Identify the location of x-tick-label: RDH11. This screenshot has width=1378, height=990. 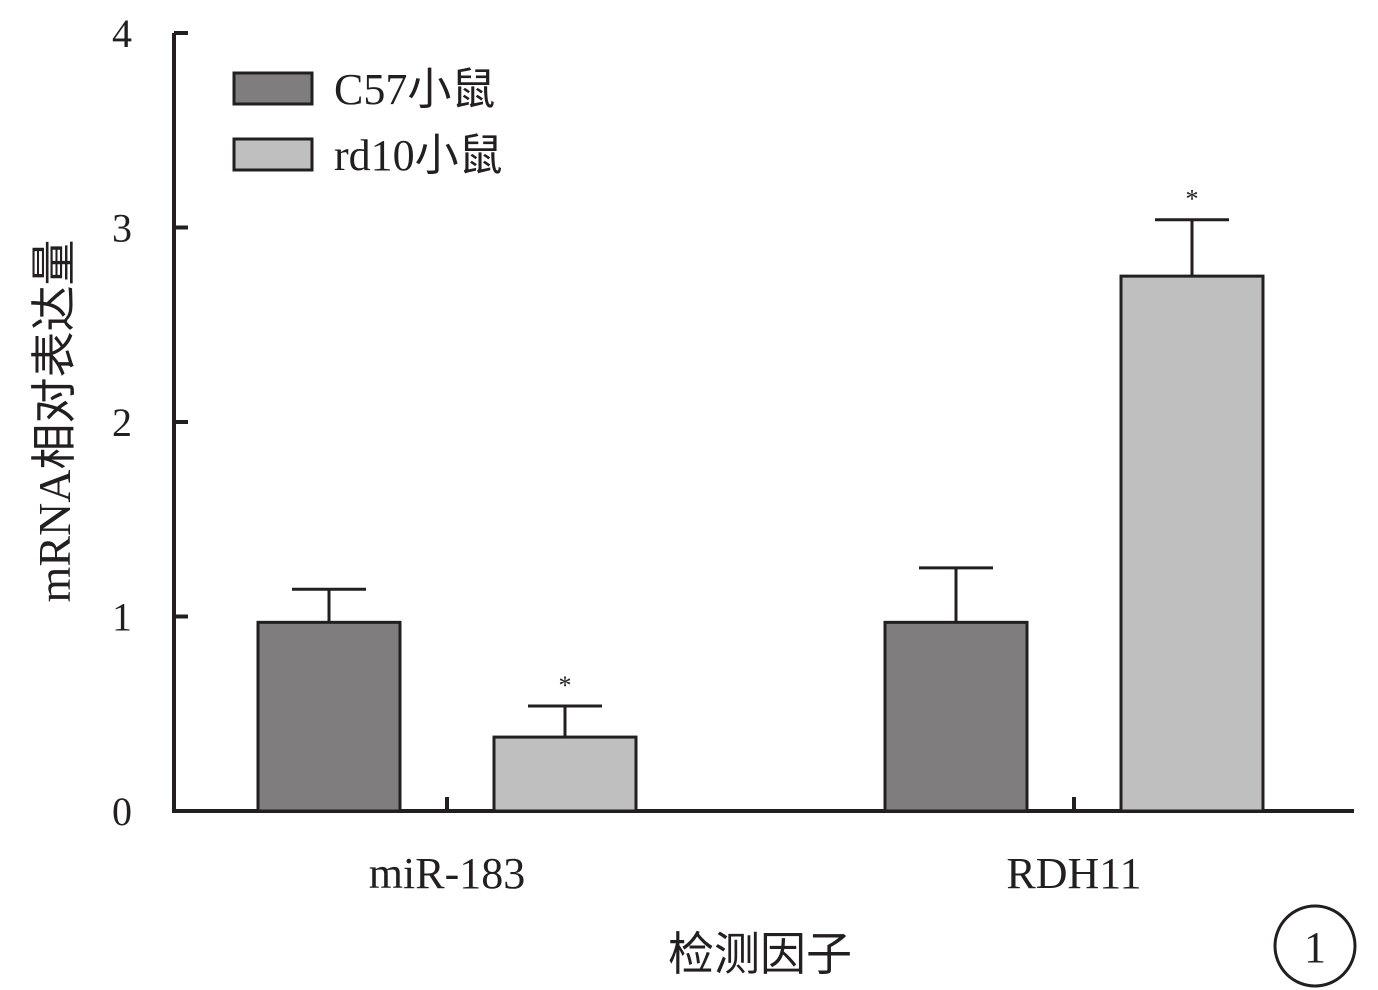
(1073, 873).